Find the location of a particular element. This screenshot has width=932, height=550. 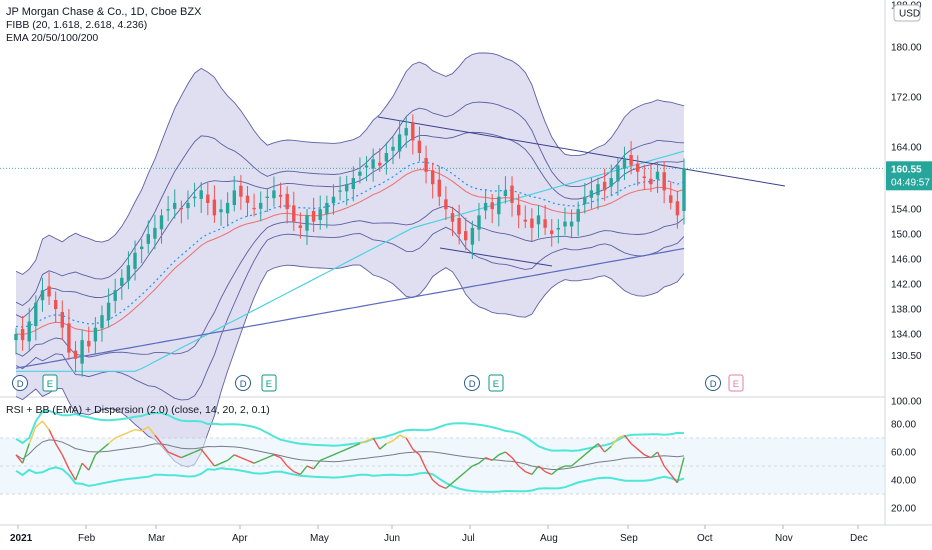

price-tick-label: 138.00 is located at coordinates (906, 309).